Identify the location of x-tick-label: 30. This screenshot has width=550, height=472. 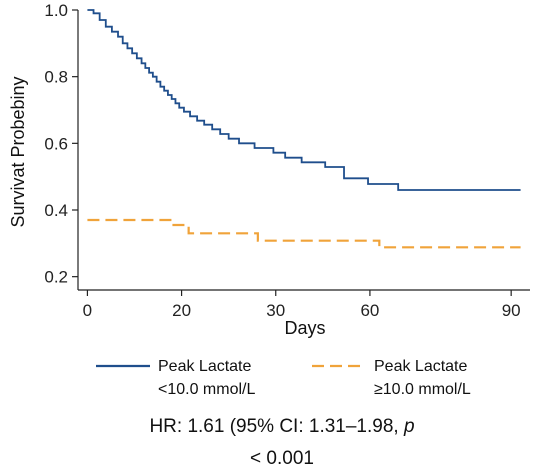
(275, 310).